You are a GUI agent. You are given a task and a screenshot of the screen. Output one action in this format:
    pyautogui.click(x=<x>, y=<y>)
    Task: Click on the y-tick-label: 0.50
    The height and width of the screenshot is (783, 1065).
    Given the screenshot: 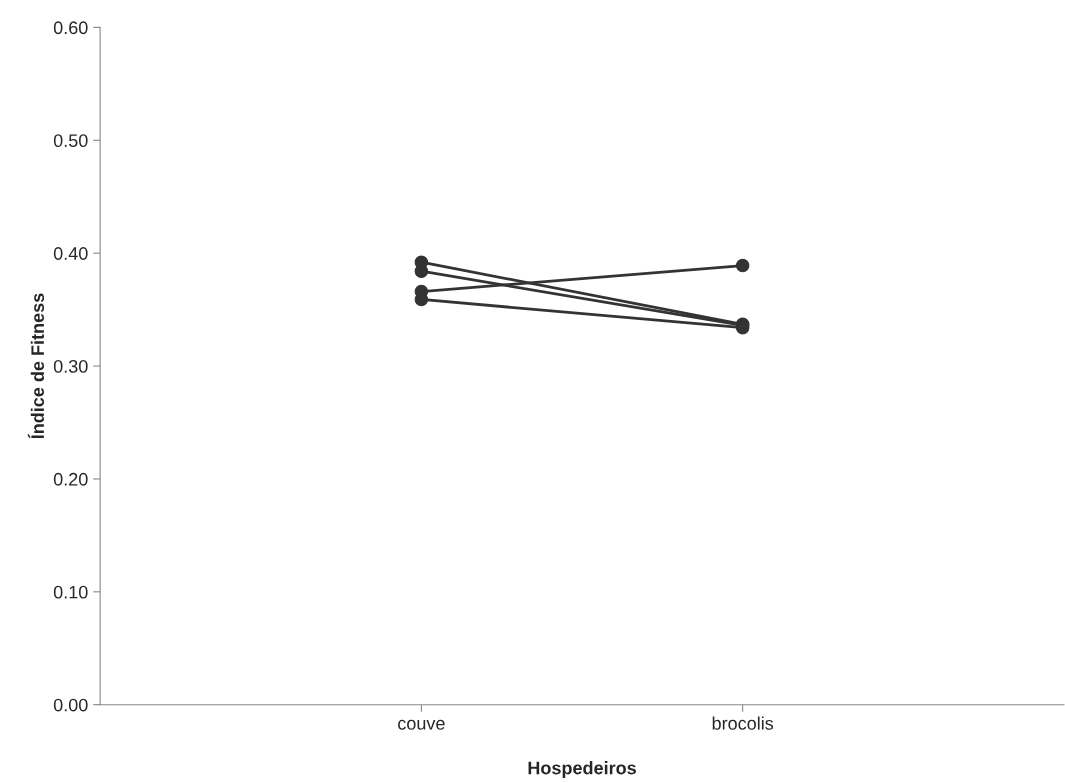 What is the action you would take?
    pyautogui.click(x=70, y=141)
    